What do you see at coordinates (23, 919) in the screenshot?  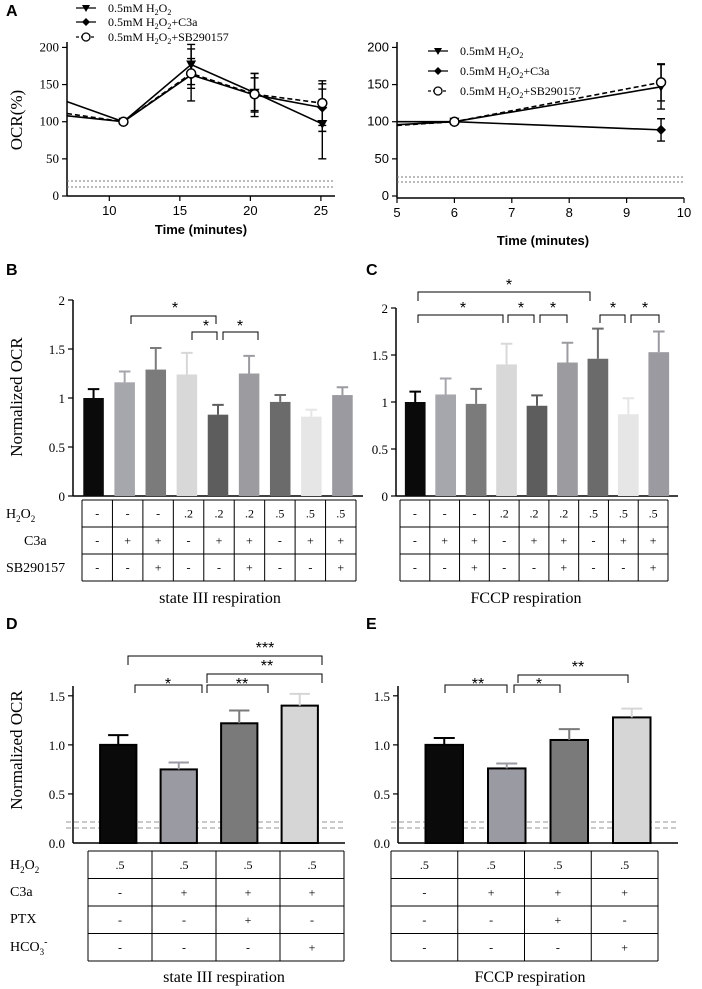 I see `d-row-ptx: PTX` at bounding box center [23, 919].